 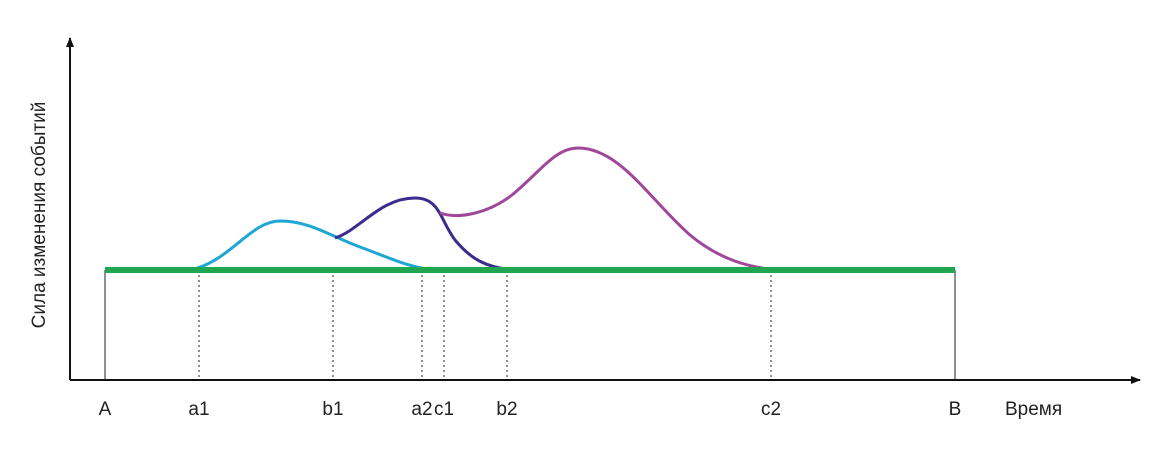 What do you see at coordinates (1033, 409) in the screenshot?
I see `x-axis-label: Время` at bounding box center [1033, 409].